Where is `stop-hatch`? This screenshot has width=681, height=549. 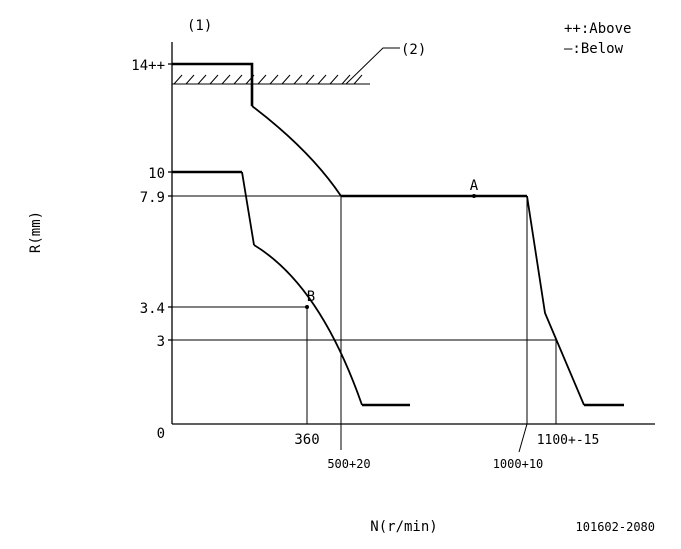
stop-hatch is located at coordinates (271, 79).